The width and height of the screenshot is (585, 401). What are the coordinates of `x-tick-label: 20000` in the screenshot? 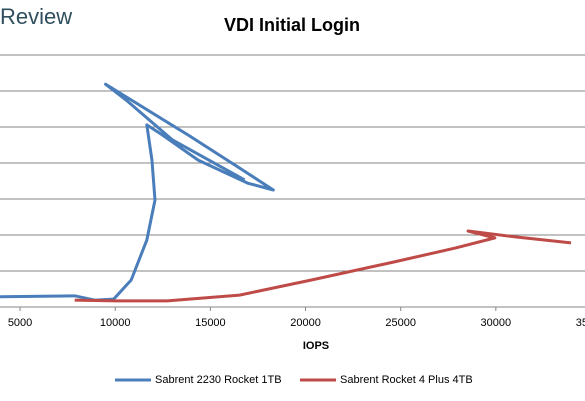 It's located at (305, 323).